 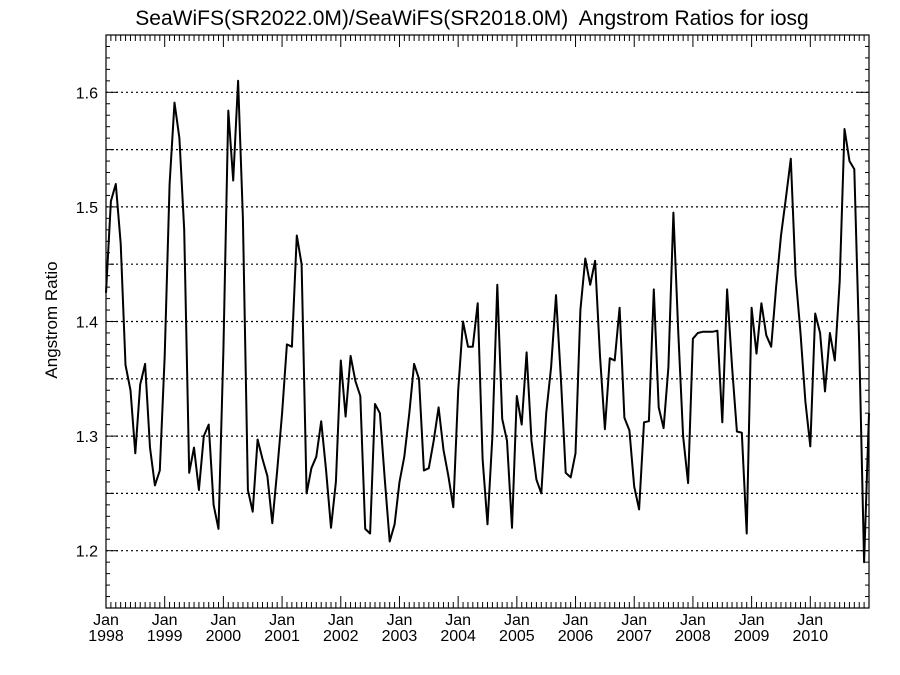 I want to click on y-axis-label: Angstrom Ratio, so click(x=51, y=319).